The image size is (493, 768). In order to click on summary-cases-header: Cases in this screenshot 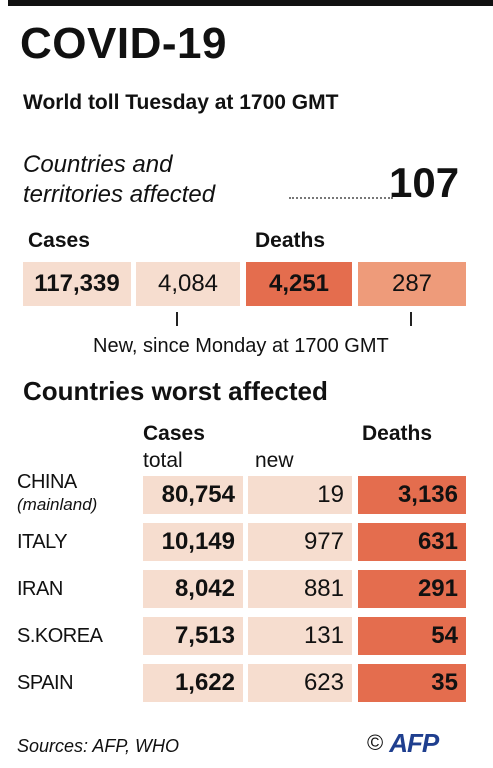, I will do `click(59, 240)`.